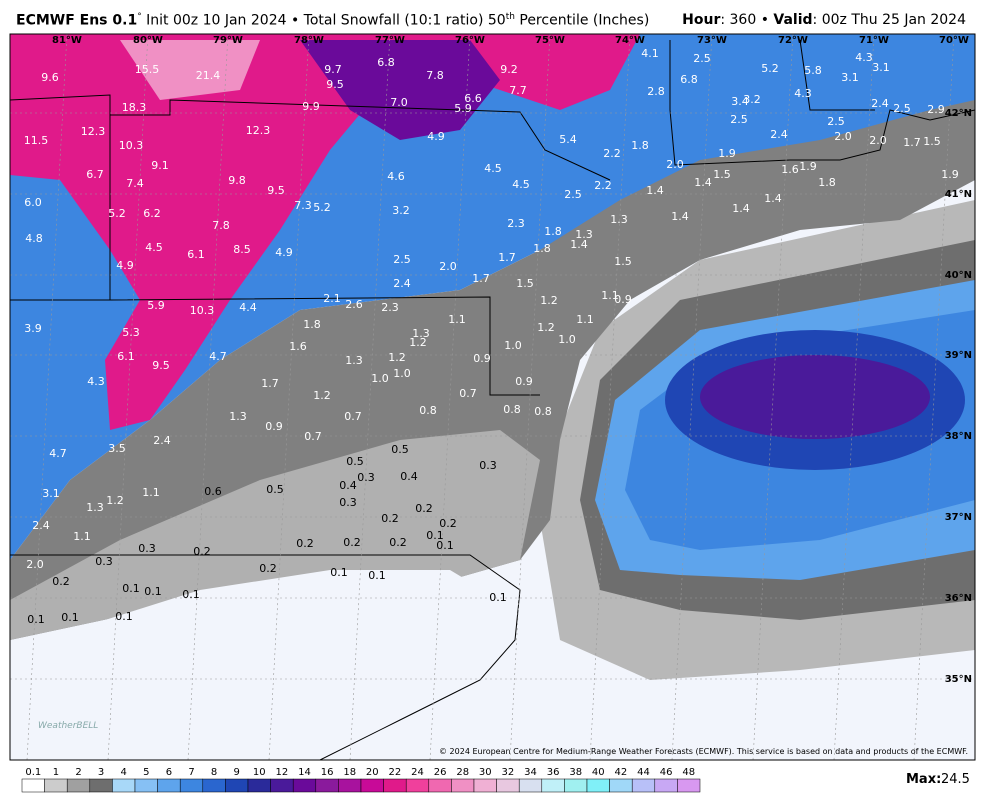 Image resolution: width=984 pixels, height=808 pixels. I want to click on colorbar-tick: 0.1, so click(33, 772).